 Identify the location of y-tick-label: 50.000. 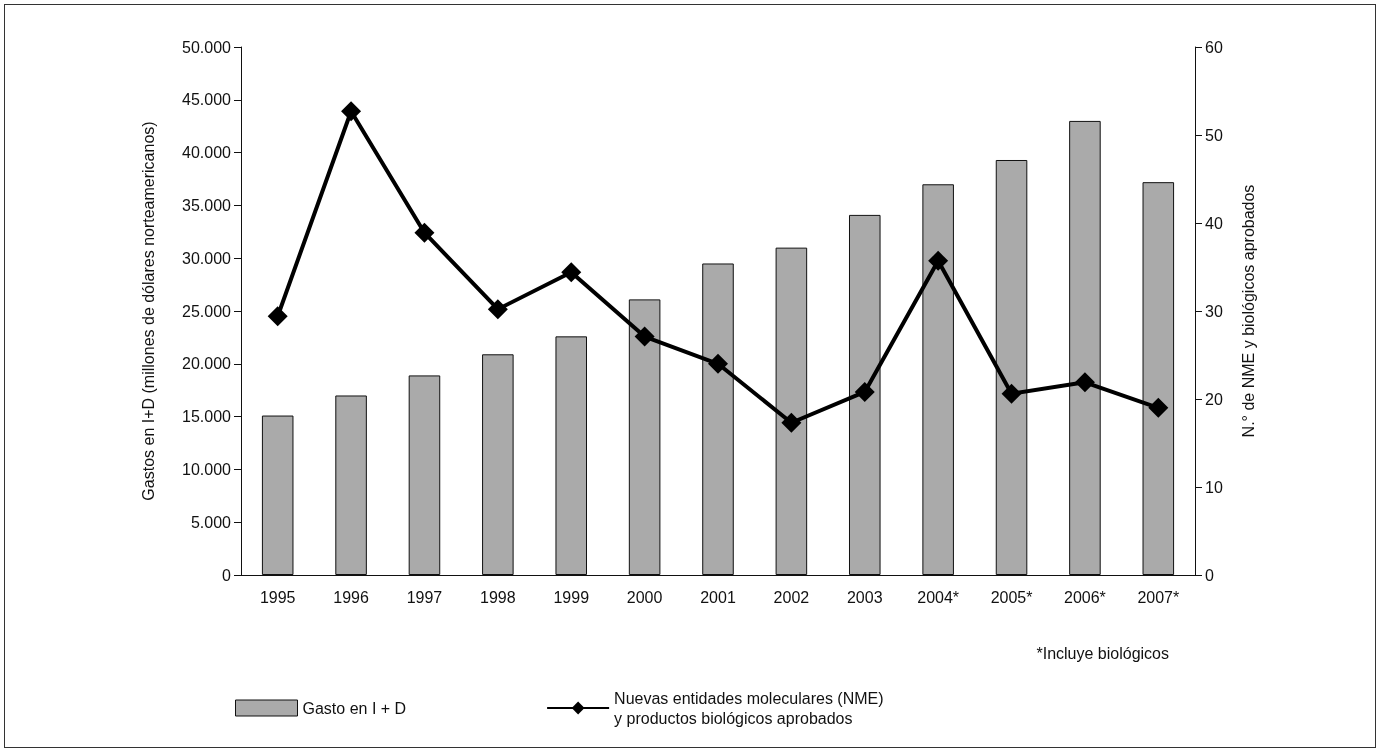
(207, 47).